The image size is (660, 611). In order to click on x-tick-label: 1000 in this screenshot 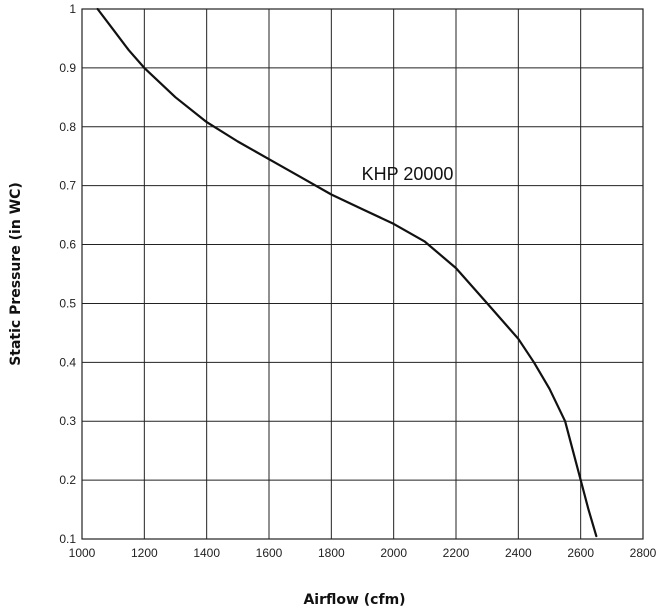, I will do `click(82, 553)`.